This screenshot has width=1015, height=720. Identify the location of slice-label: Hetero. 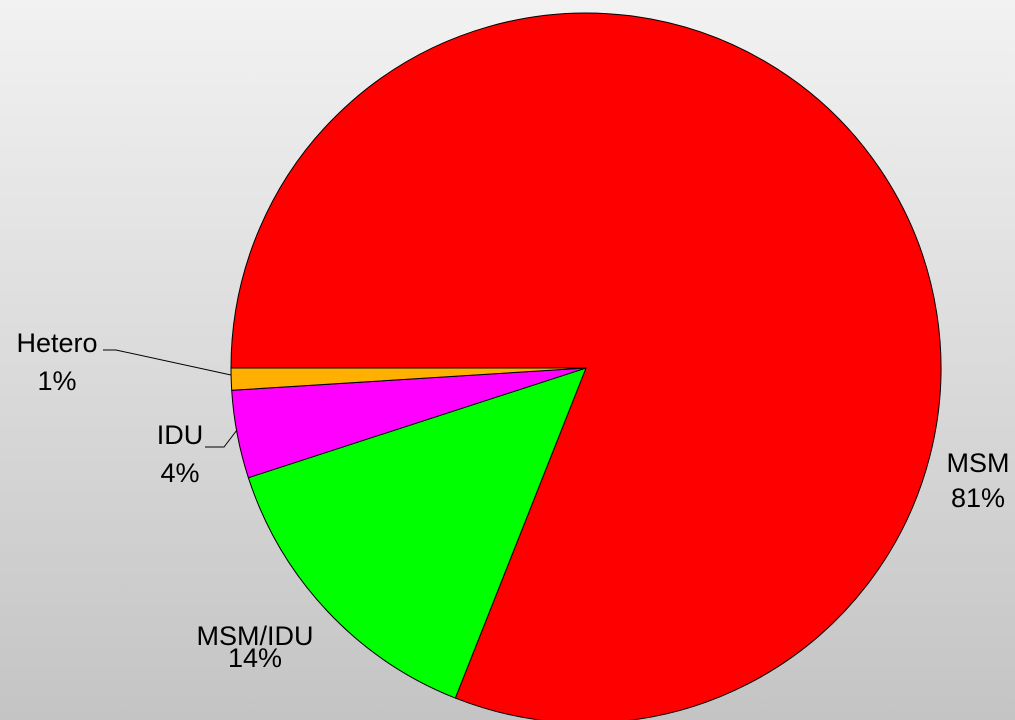
(56, 343).